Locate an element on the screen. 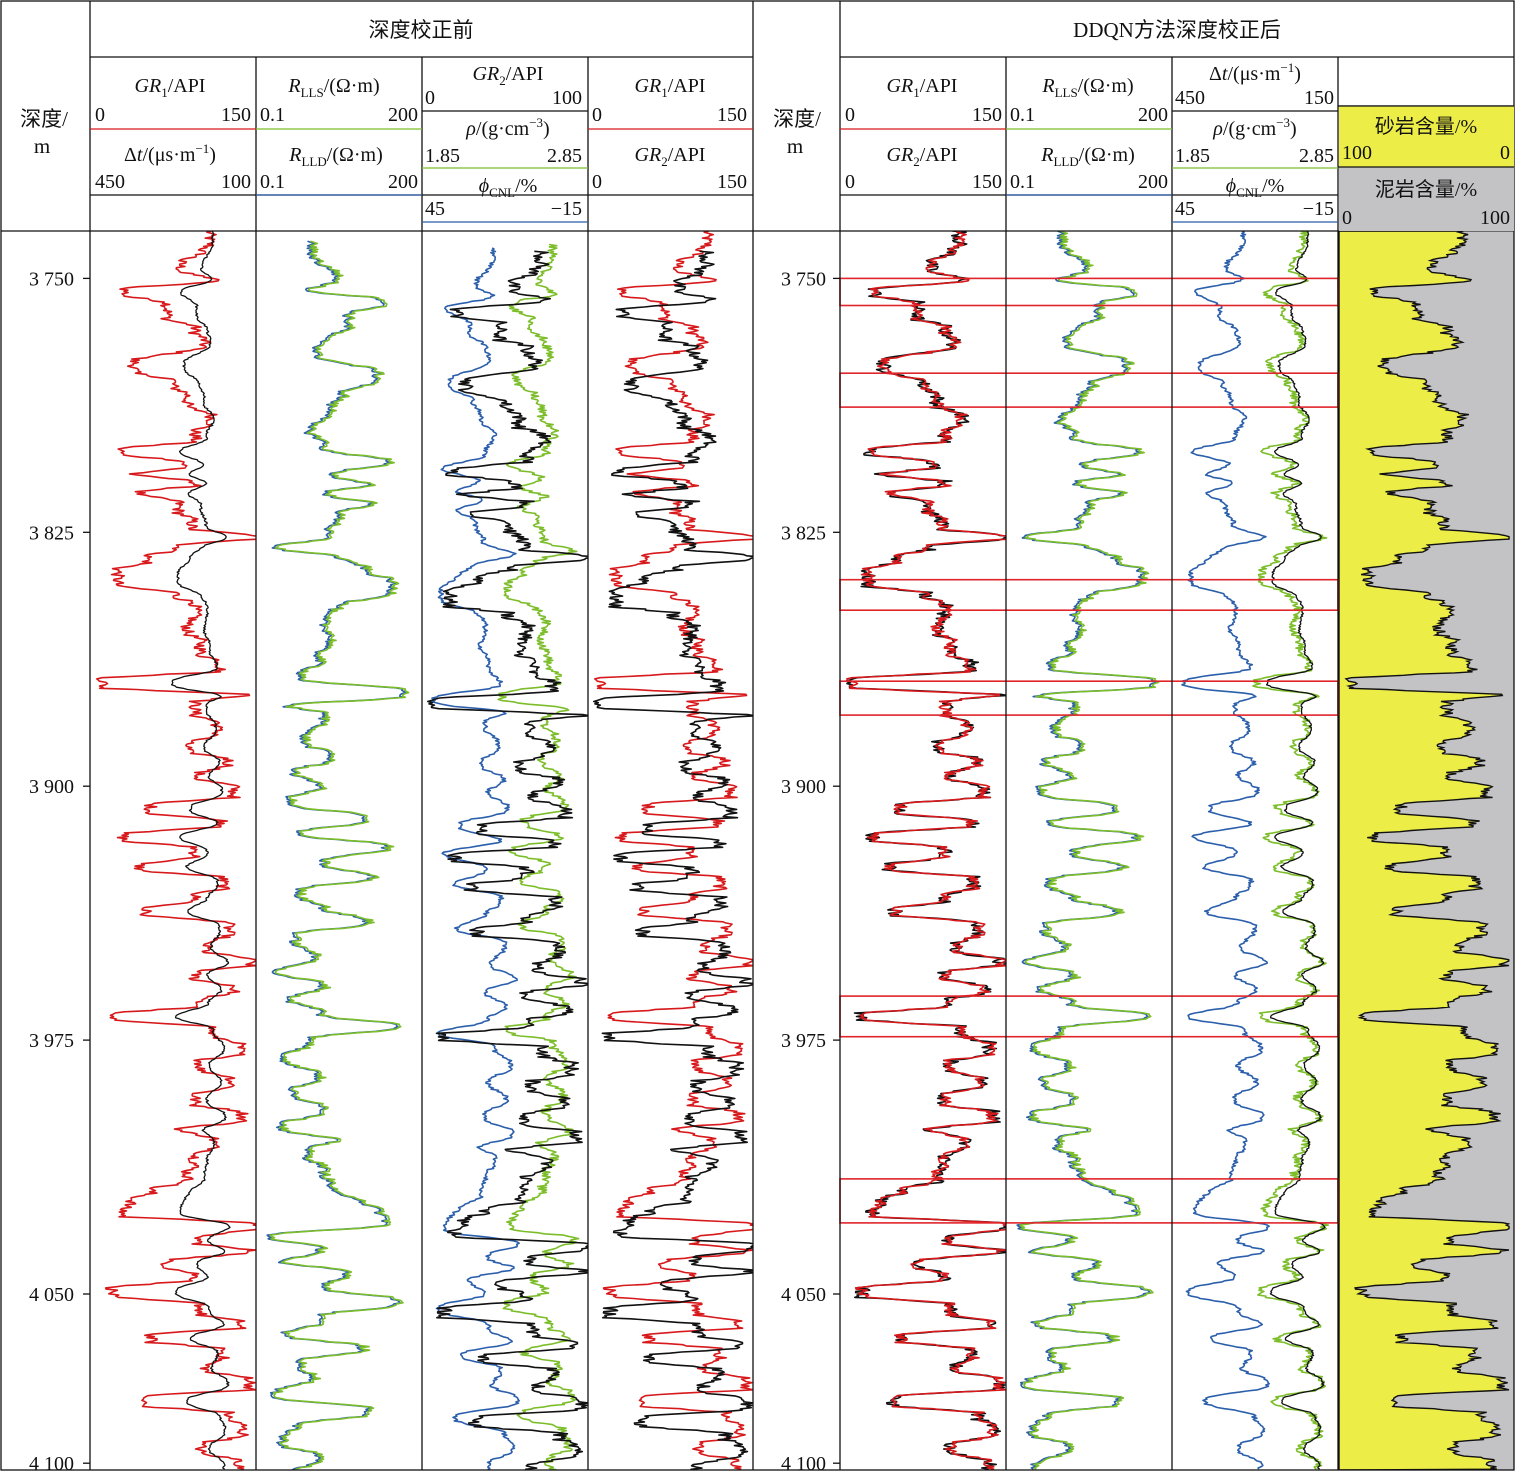 The width and height of the screenshot is (1518, 1473). rlls-curve-after is located at coordinates (1089, 850).